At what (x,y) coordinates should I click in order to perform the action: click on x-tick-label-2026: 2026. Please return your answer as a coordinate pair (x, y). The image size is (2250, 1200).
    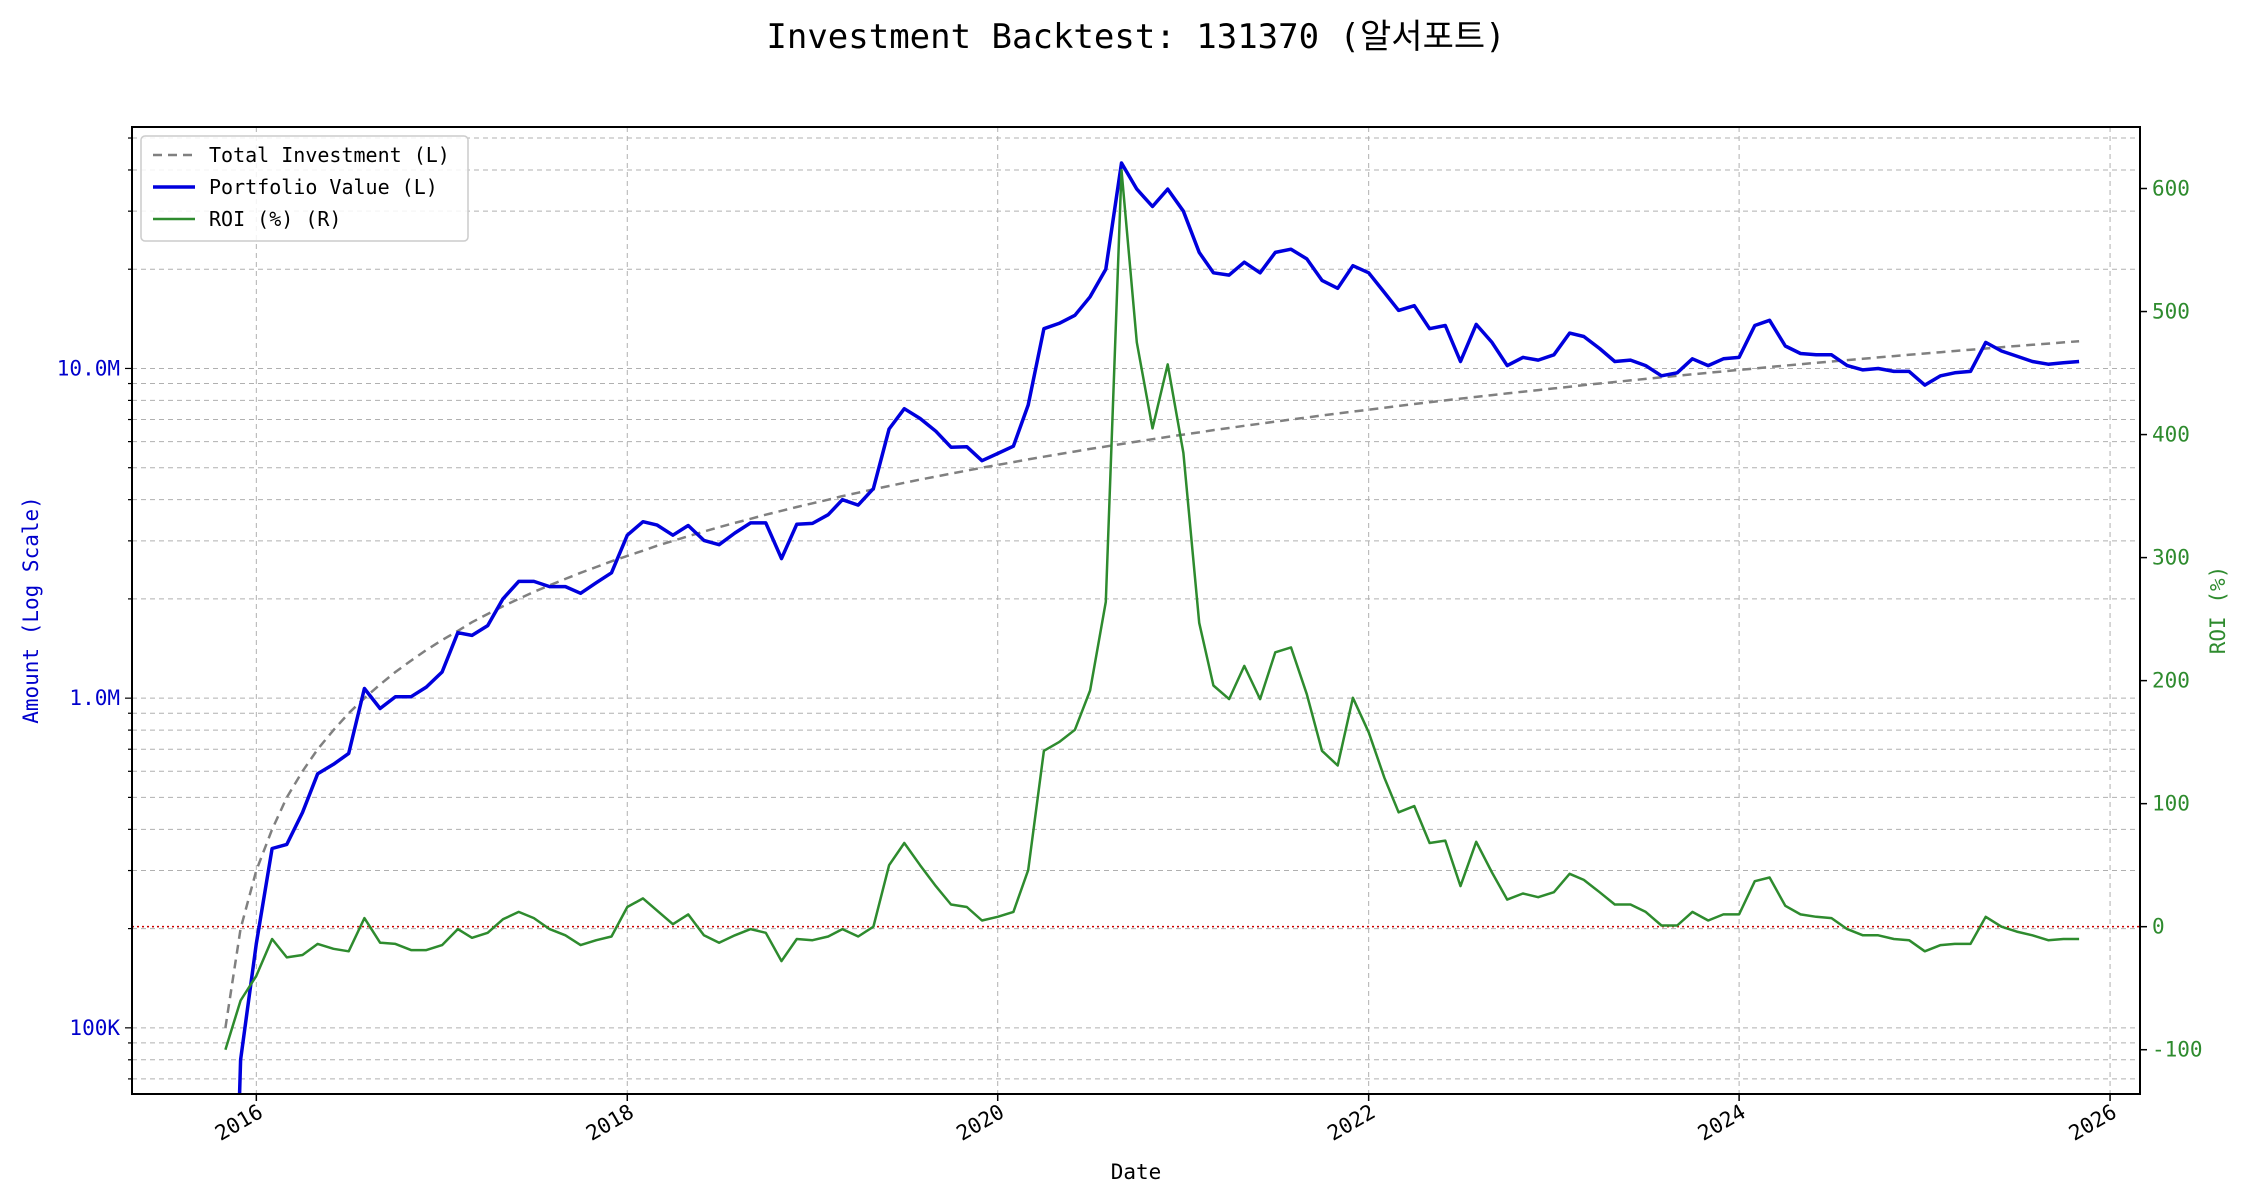
    Looking at the image, I should click on (2093, 1123).